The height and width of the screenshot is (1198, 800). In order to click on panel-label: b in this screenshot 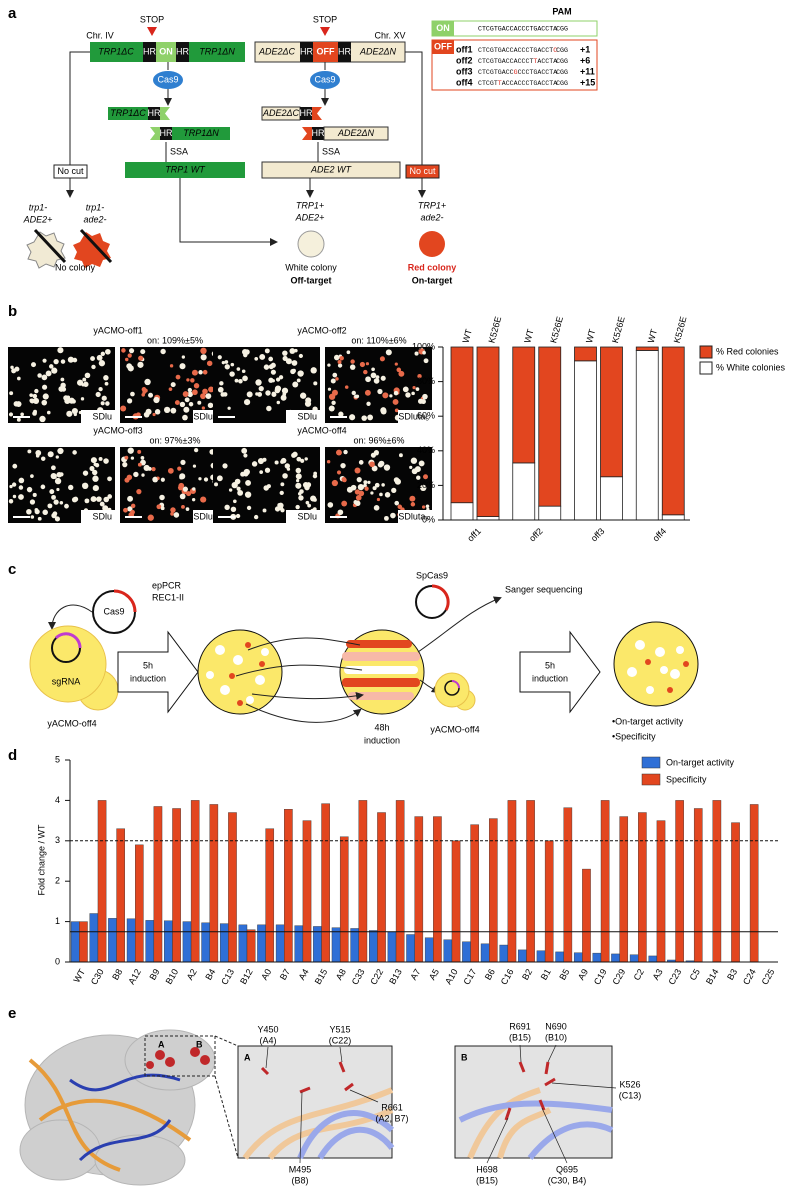, I will do `click(12, 311)`.